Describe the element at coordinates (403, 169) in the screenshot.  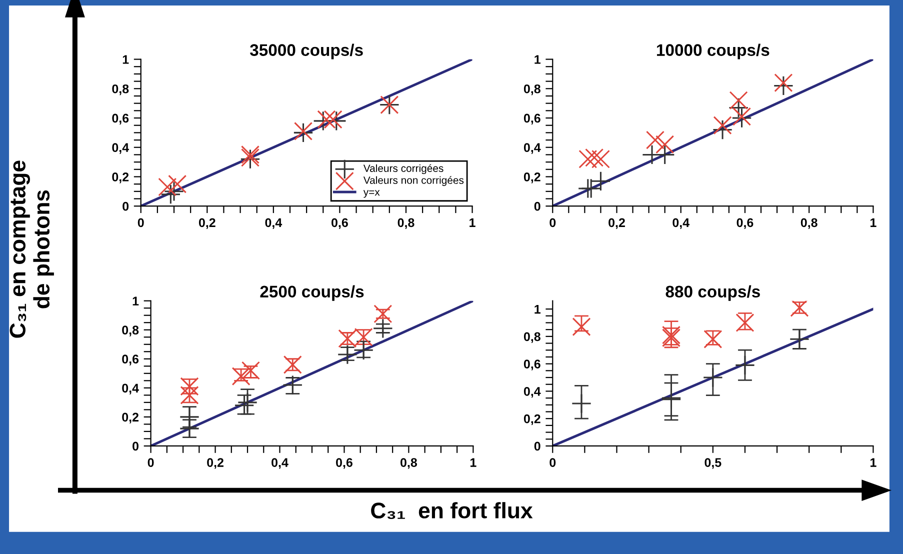
I see `legend-label: Valeurs corrigées` at that location.